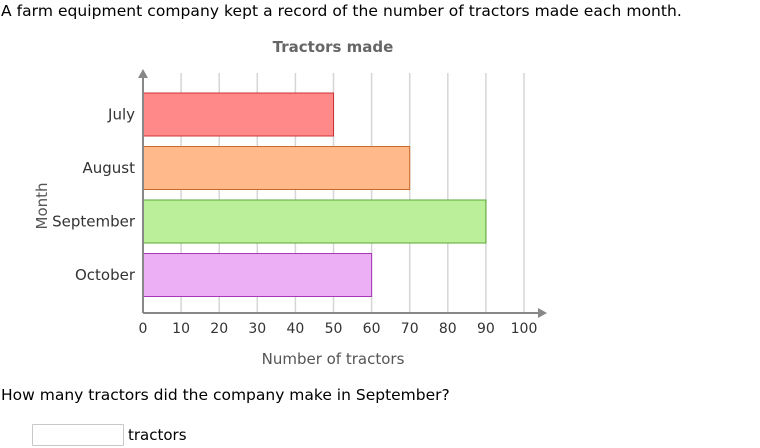  What do you see at coordinates (105, 275) in the screenshot?
I see `category-label: October` at bounding box center [105, 275].